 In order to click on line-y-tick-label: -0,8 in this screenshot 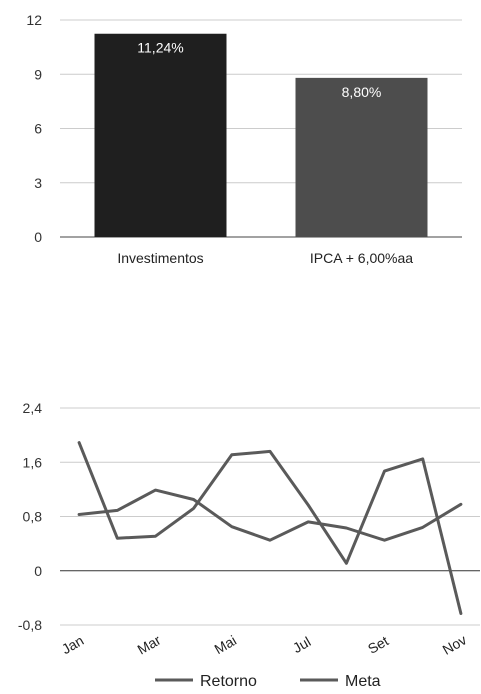, I will do `click(30, 625)`.